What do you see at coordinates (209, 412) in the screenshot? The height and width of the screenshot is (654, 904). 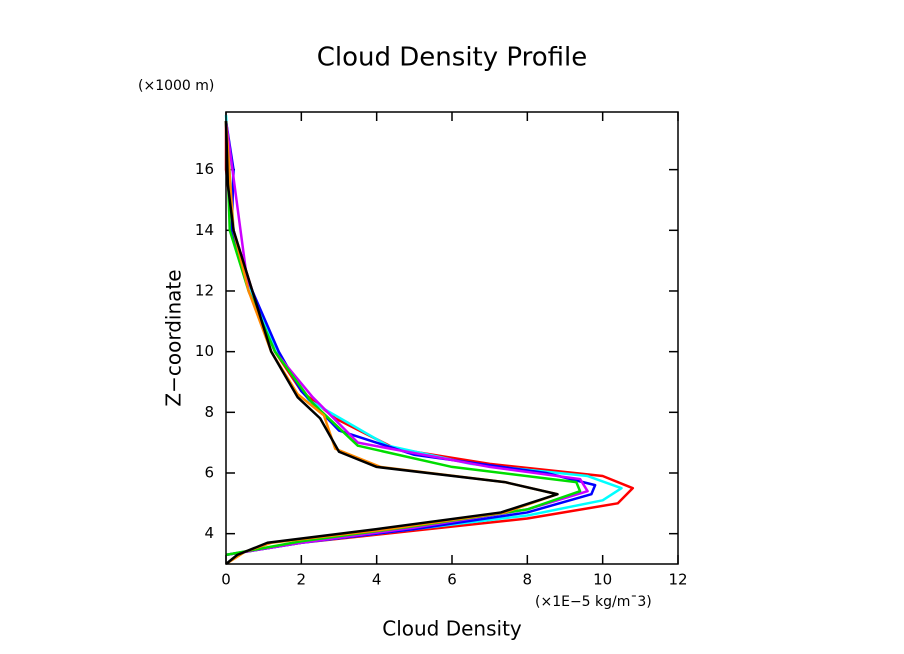 I see `y-tick-label: 8` at bounding box center [209, 412].